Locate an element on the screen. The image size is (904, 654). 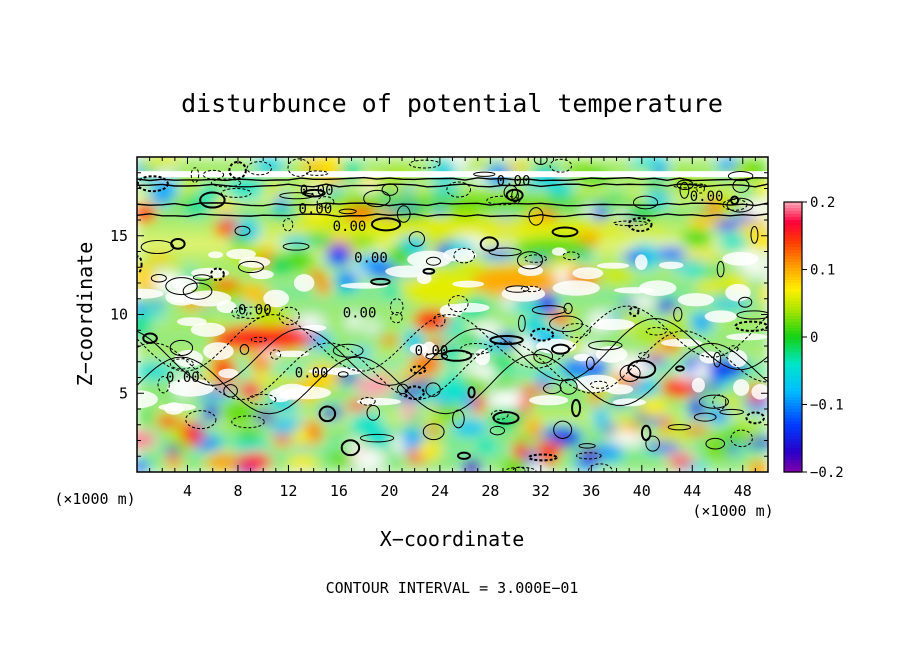
x-tick-label: 48 is located at coordinates (743, 491).